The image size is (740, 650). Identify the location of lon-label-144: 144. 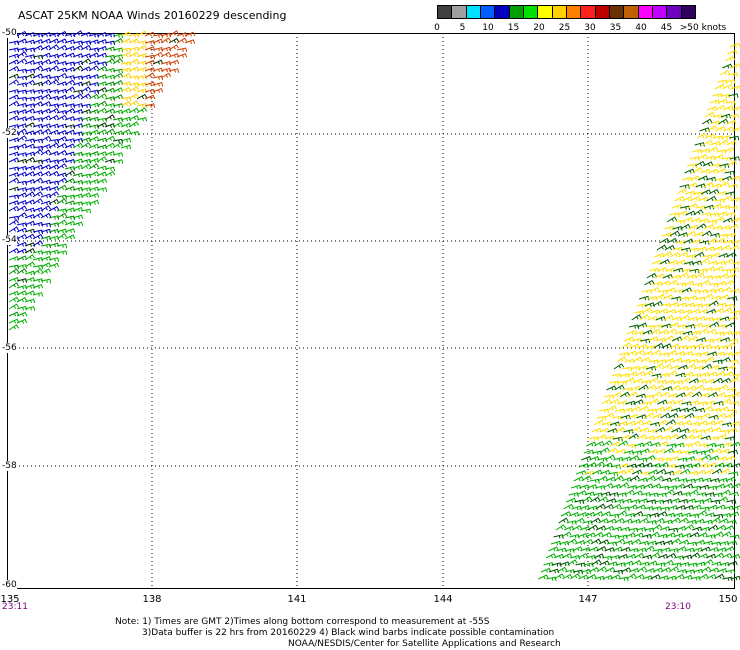
(443, 599).